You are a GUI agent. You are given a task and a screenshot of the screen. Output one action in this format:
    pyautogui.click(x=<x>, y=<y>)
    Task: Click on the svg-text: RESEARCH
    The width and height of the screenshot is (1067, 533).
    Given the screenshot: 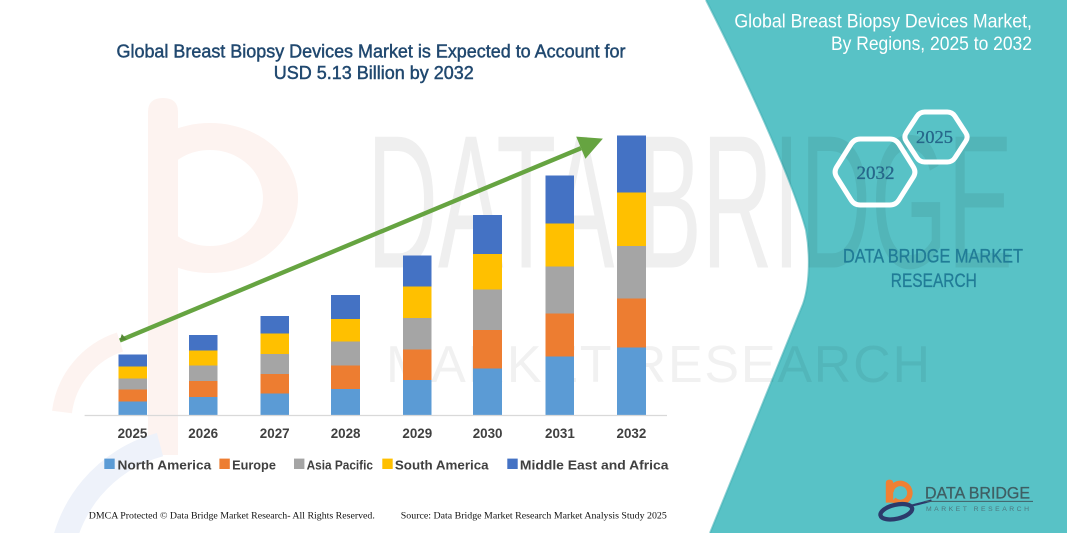 What is the action you would take?
    pyautogui.click(x=934, y=281)
    